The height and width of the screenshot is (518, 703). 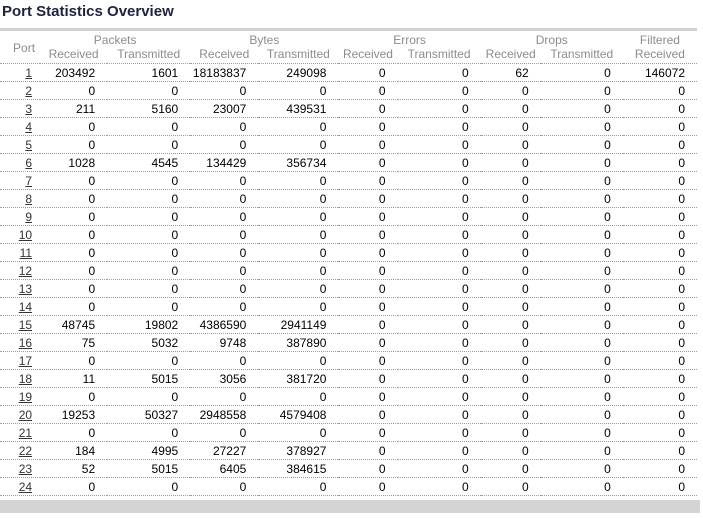 I want to click on port-link: 11, so click(x=26, y=252).